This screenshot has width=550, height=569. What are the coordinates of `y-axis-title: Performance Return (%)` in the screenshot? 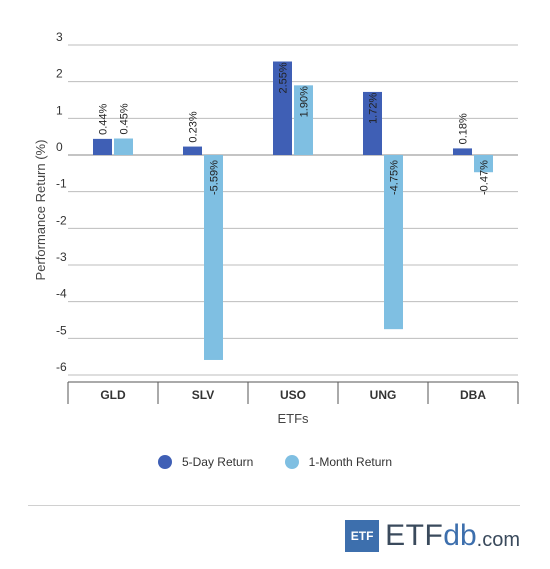 It's located at (40, 210).